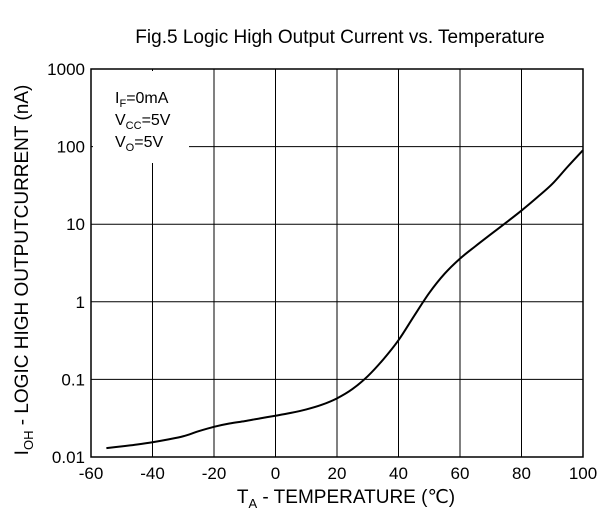  What do you see at coordinates (214, 473) in the screenshot?
I see `x-tick-label: -20` at bounding box center [214, 473].